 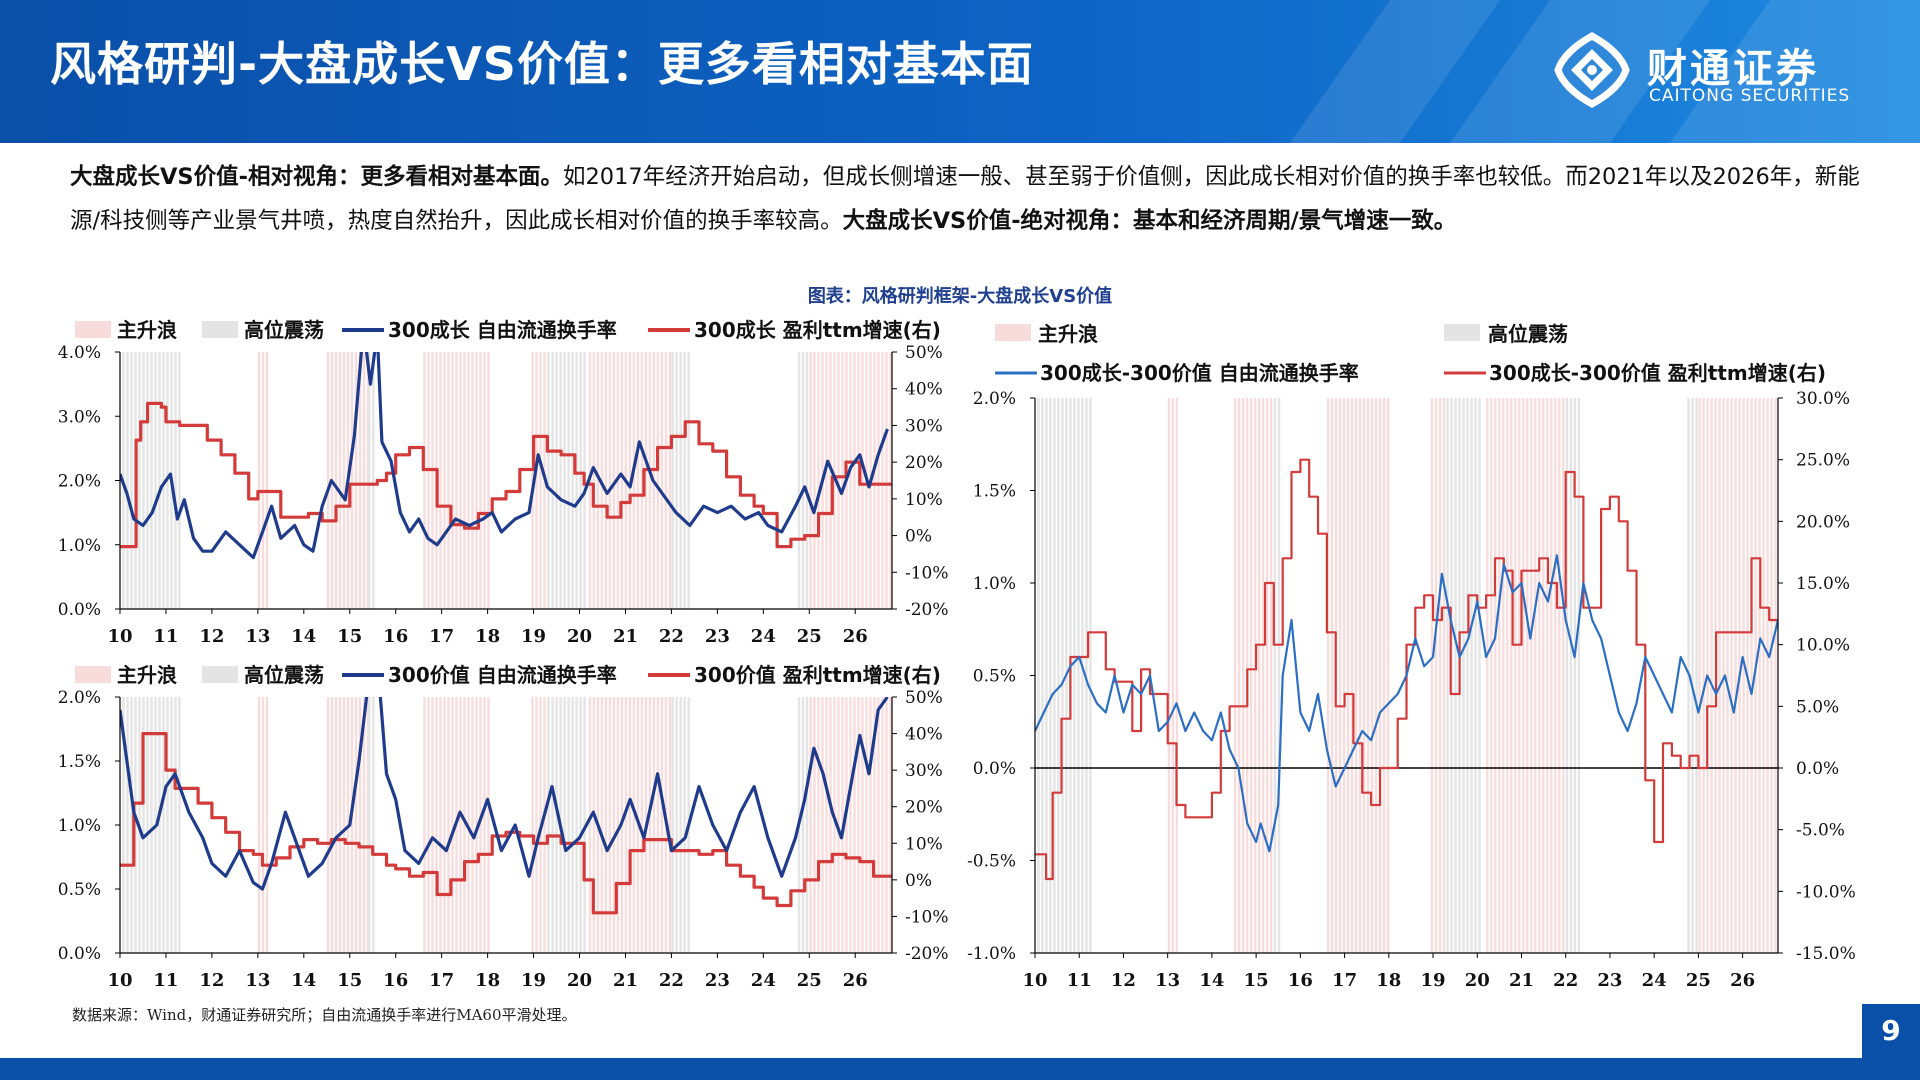 I want to click on y-right-tick-label: -20%, so click(x=927, y=954).